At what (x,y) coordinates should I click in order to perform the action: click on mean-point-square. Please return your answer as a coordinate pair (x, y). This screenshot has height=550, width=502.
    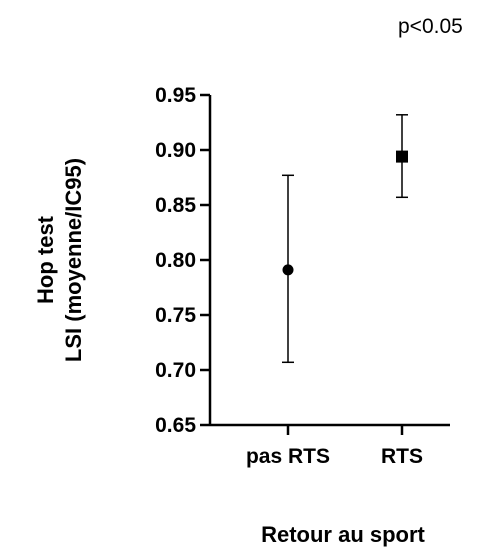
    Looking at the image, I should click on (402, 156).